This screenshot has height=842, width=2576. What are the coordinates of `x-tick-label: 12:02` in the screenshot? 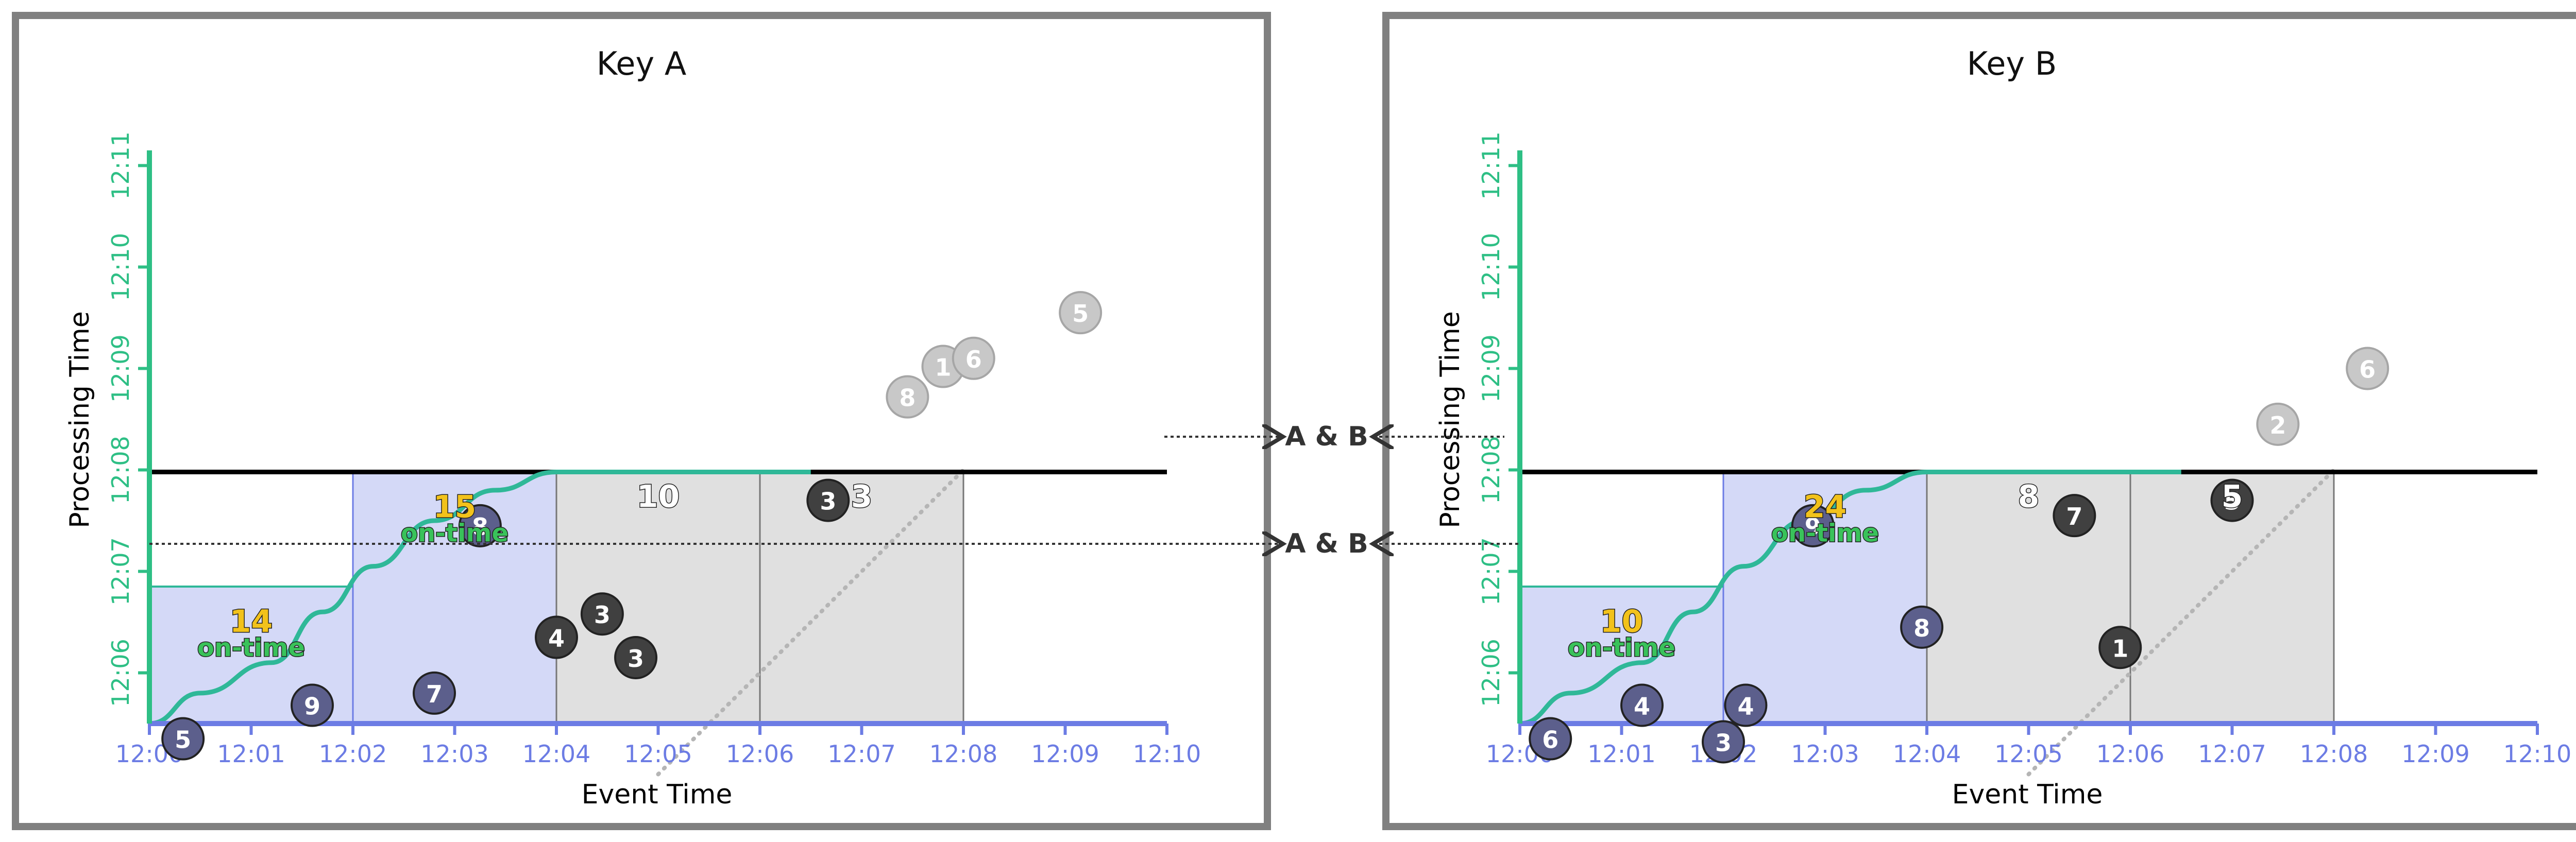 It's located at (353, 754).